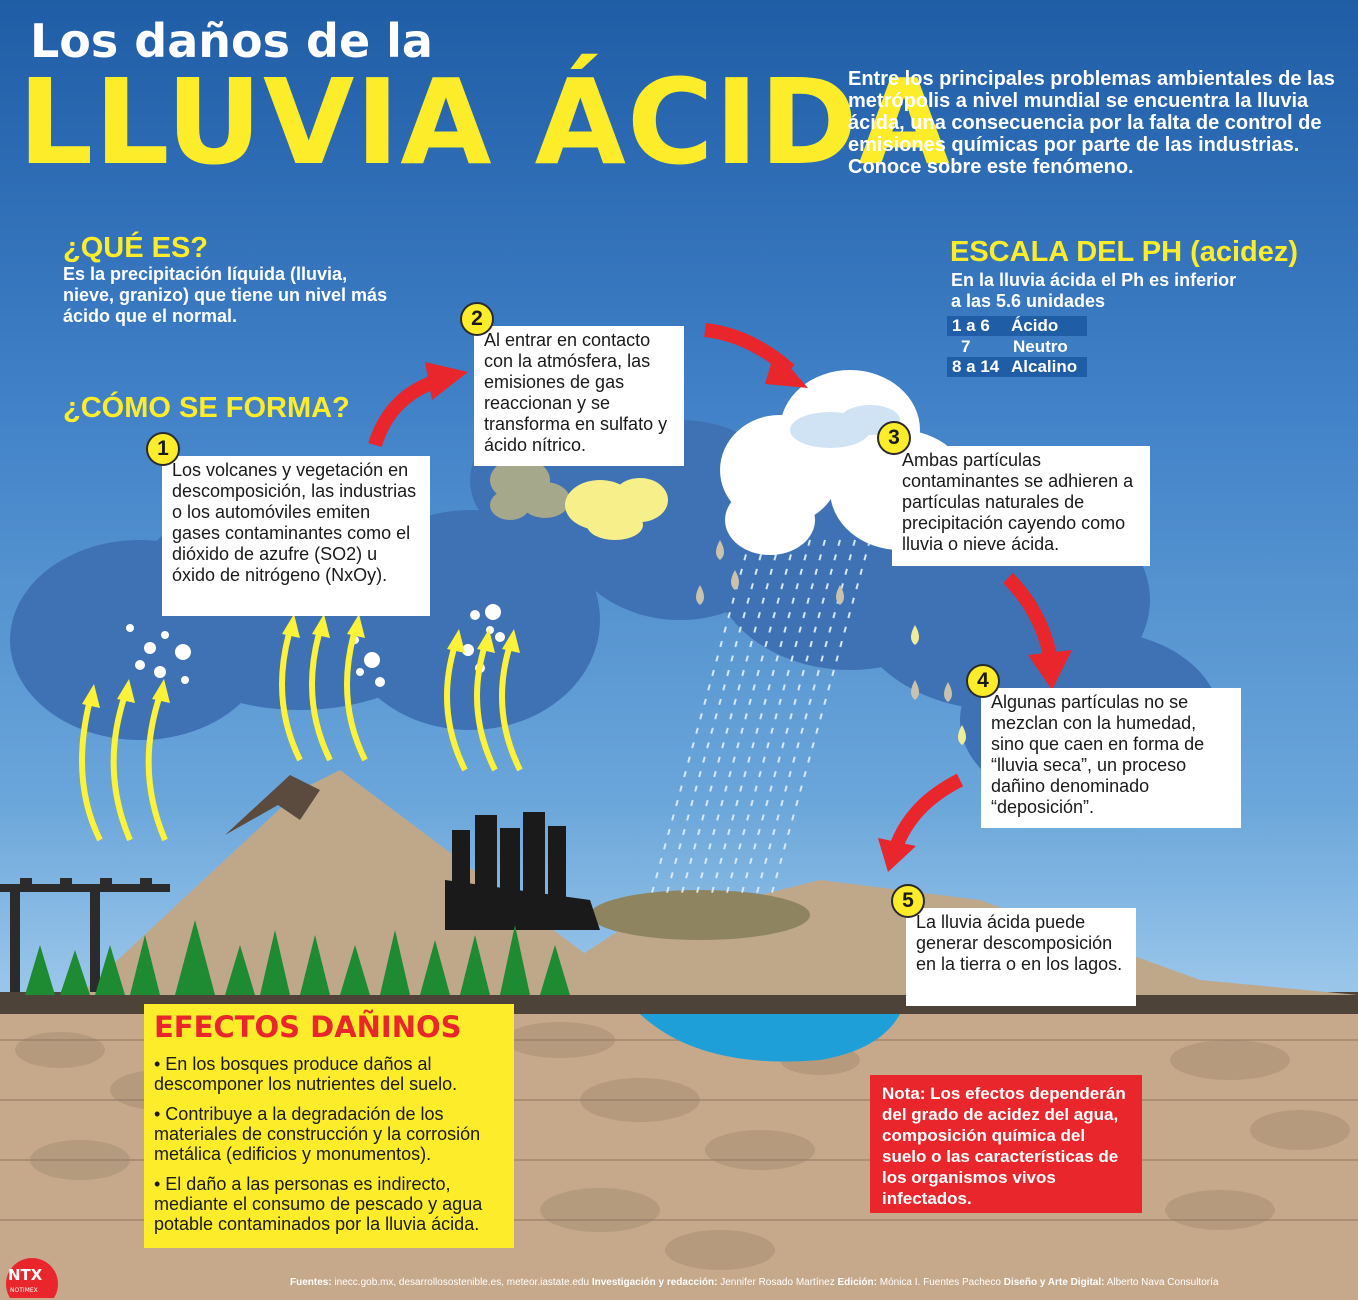 The width and height of the screenshot is (1358, 1300). I want to click on ph-row-neutro: 7 Neutro, so click(1017, 347).